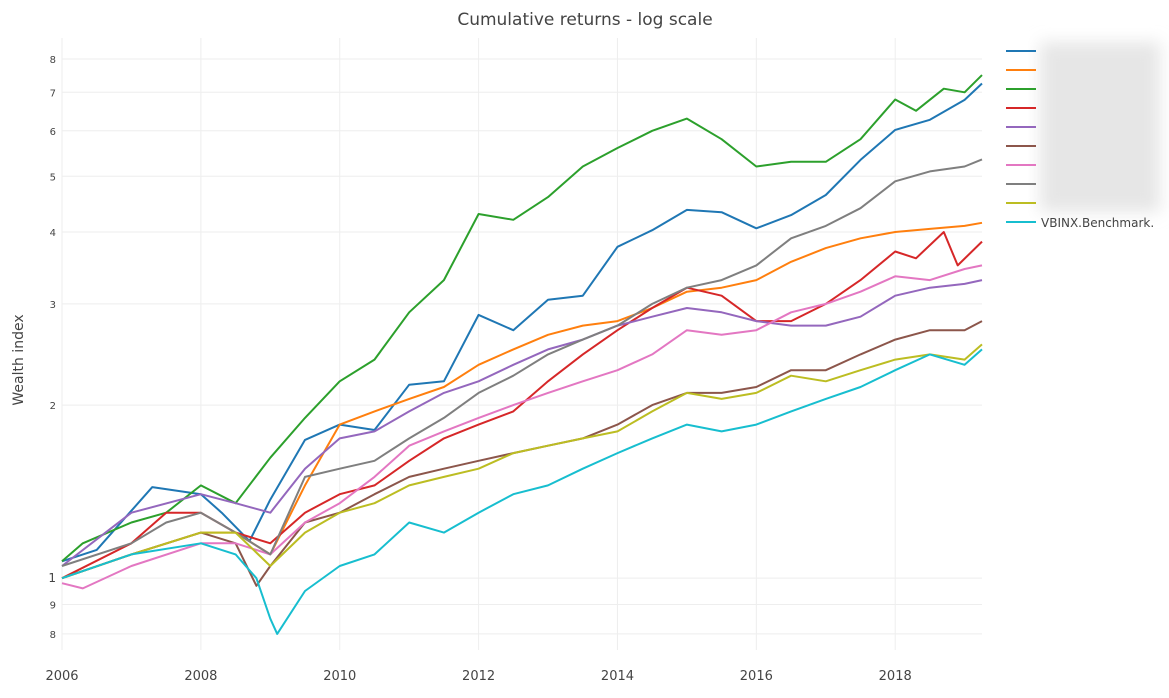 The image size is (1169, 698). Describe the element at coordinates (53, 93) in the screenshot. I see `y-tick-label: 7` at that location.